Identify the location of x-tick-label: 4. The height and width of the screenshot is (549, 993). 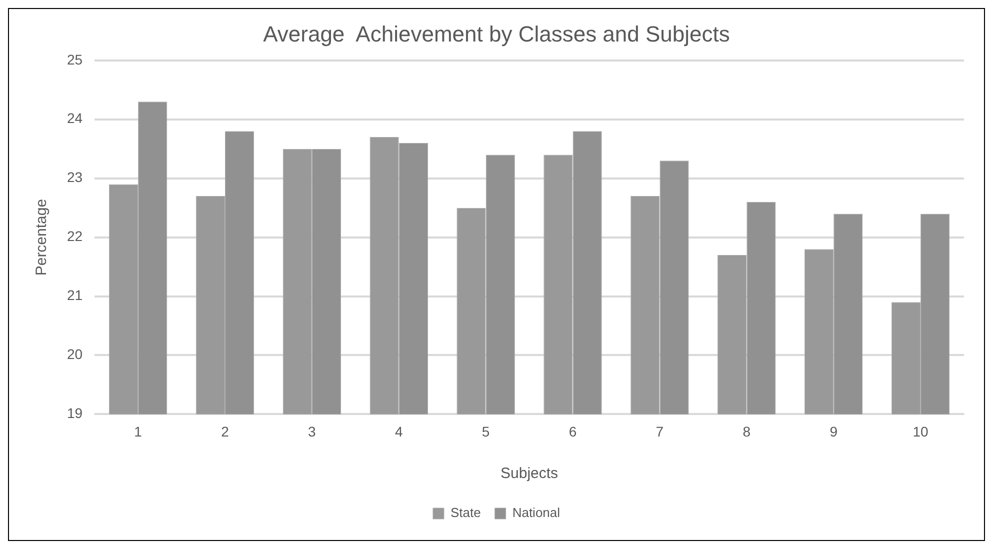
(398, 431).